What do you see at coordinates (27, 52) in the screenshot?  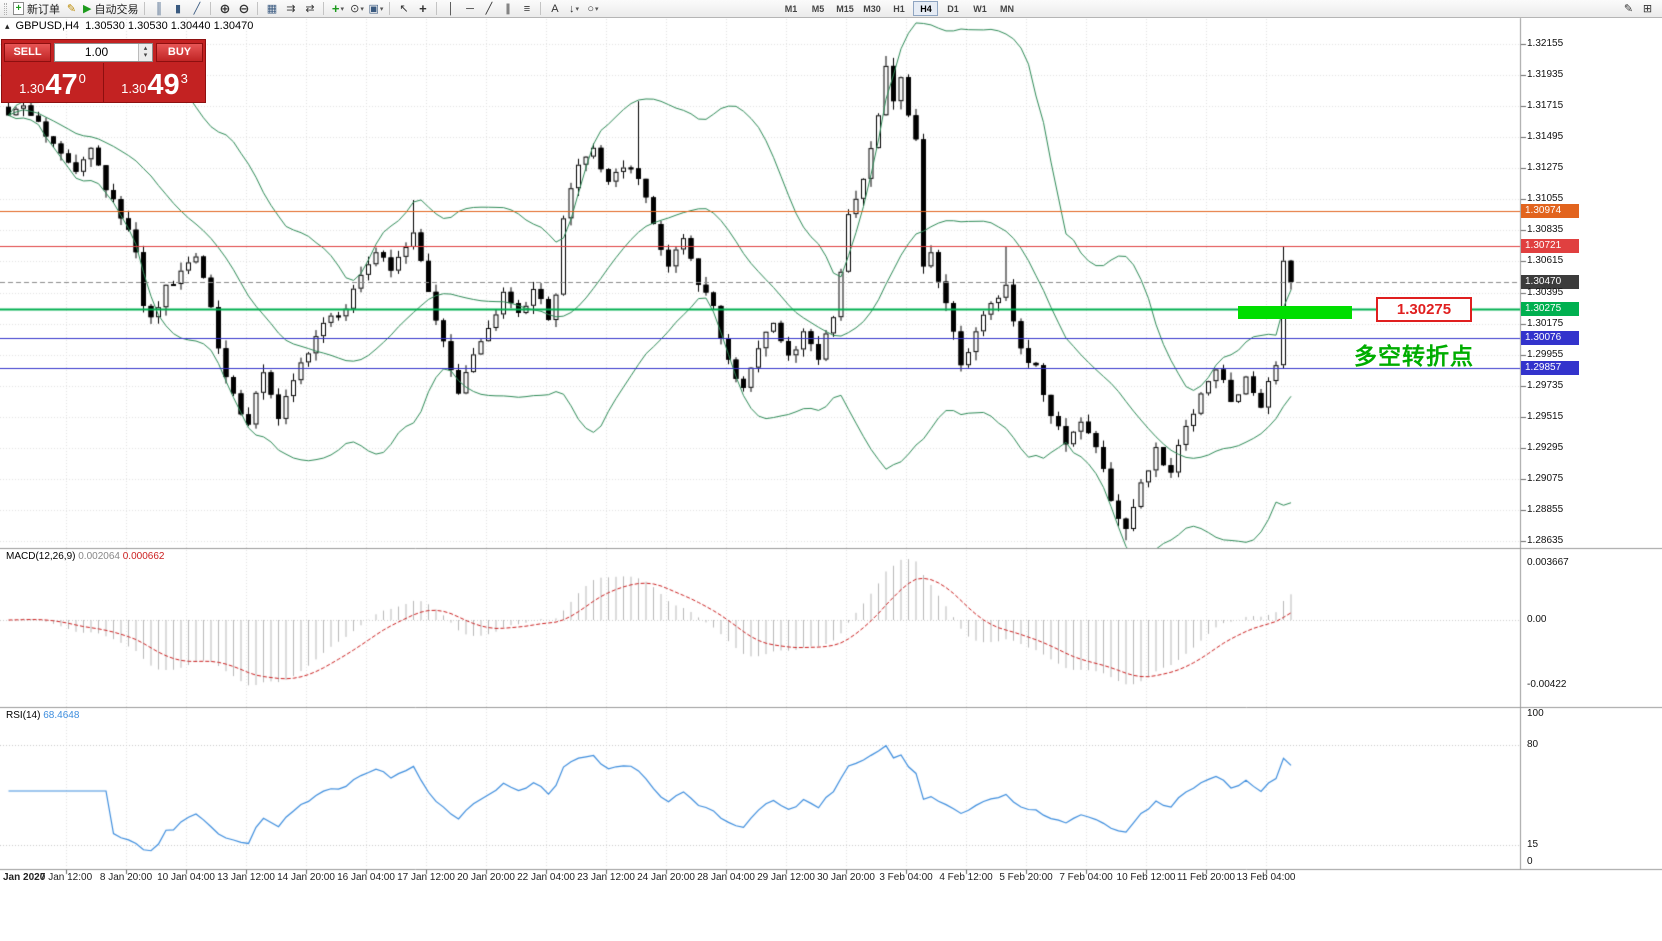 I see `sell-button: SELL` at bounding box center [27, 52].